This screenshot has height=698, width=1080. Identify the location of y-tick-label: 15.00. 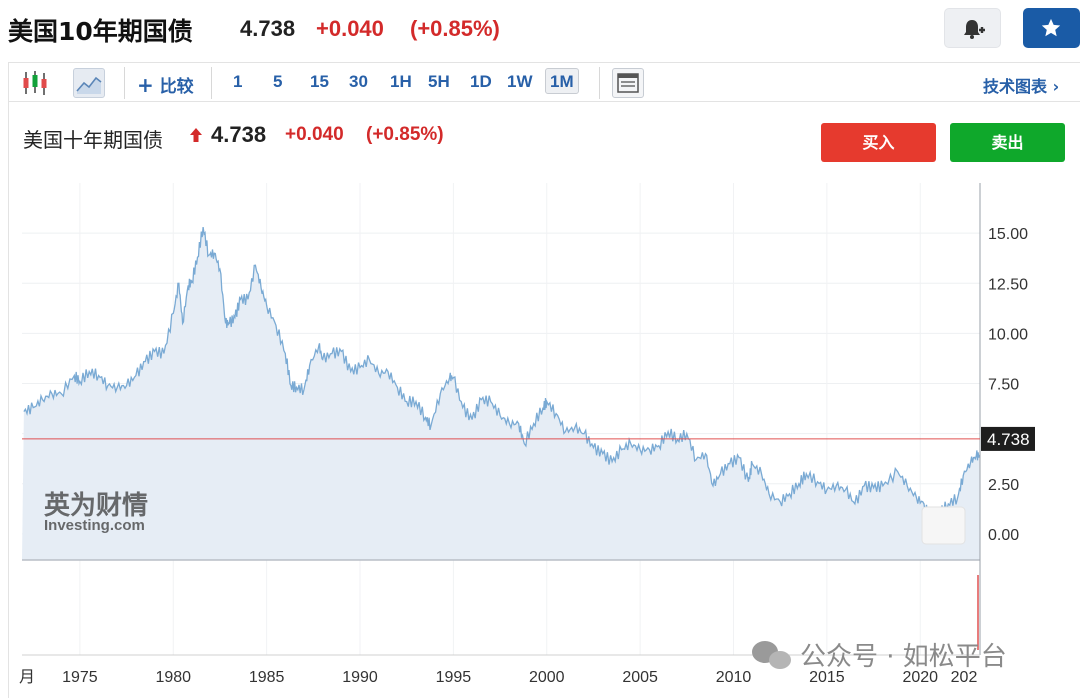
(1008, 234).